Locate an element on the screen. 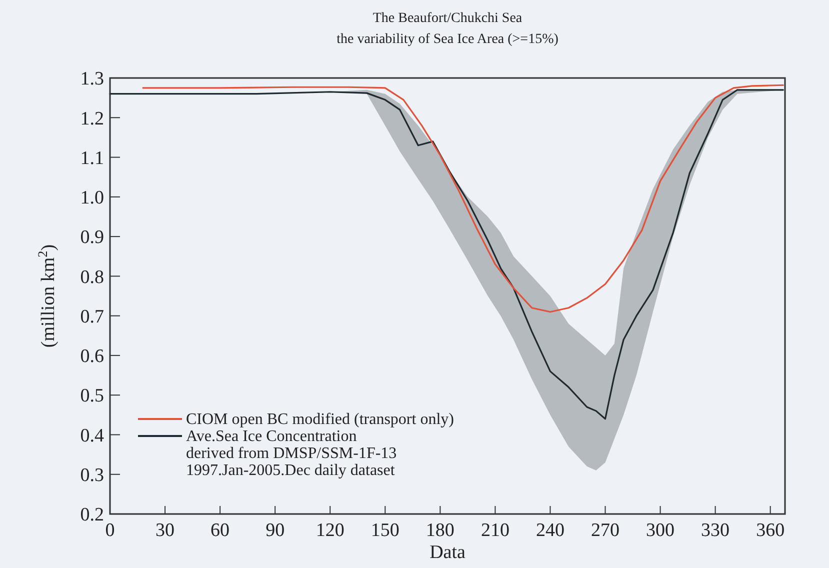  x-tick-label: 330 is located at coordinates (715, 530).